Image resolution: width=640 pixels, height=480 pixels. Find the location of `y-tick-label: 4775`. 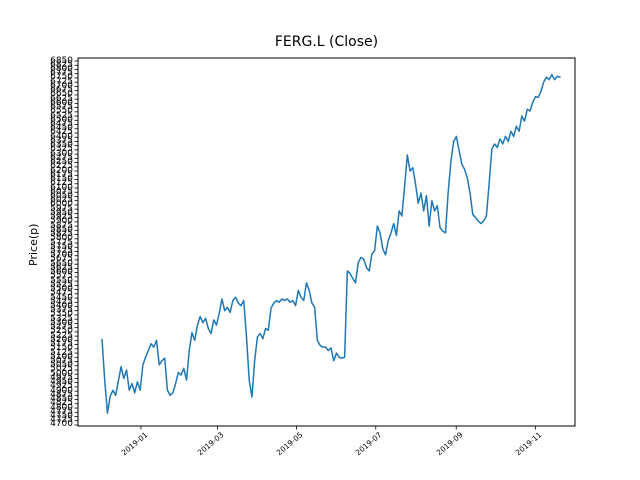

y-tick-label: 4775 is located at coordinates (61, 411).